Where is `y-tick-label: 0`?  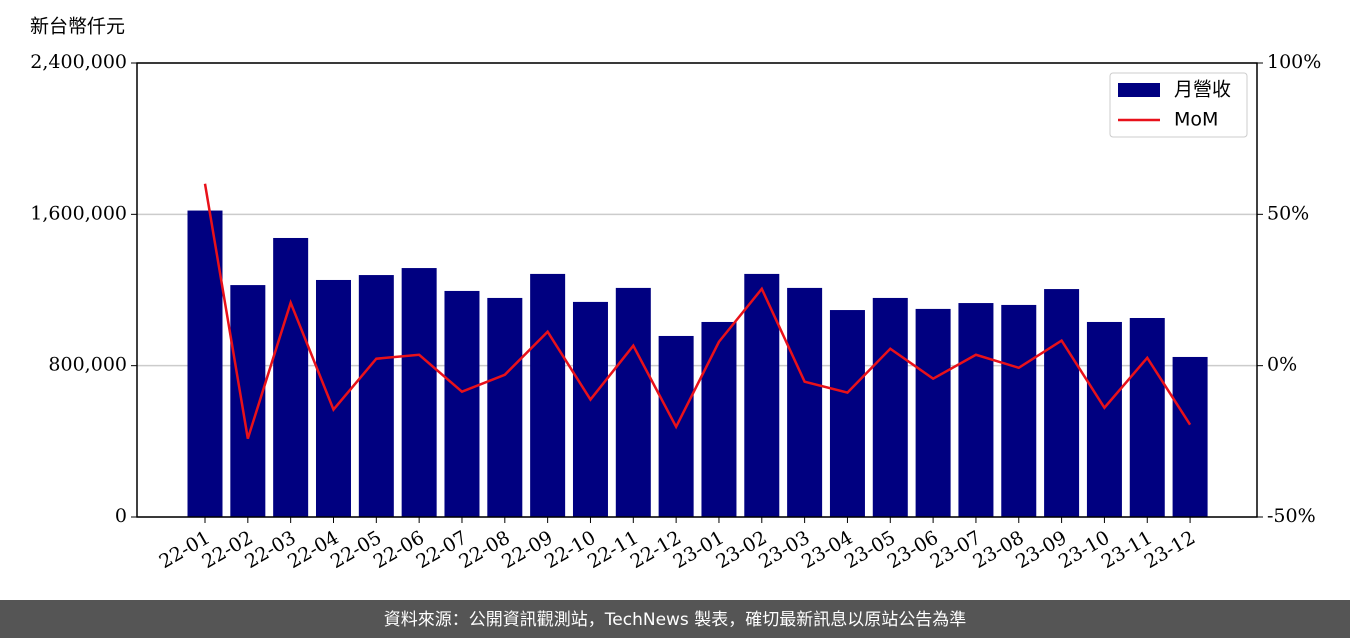
y-tick-label: 0 is located at coordinates (121, 516).